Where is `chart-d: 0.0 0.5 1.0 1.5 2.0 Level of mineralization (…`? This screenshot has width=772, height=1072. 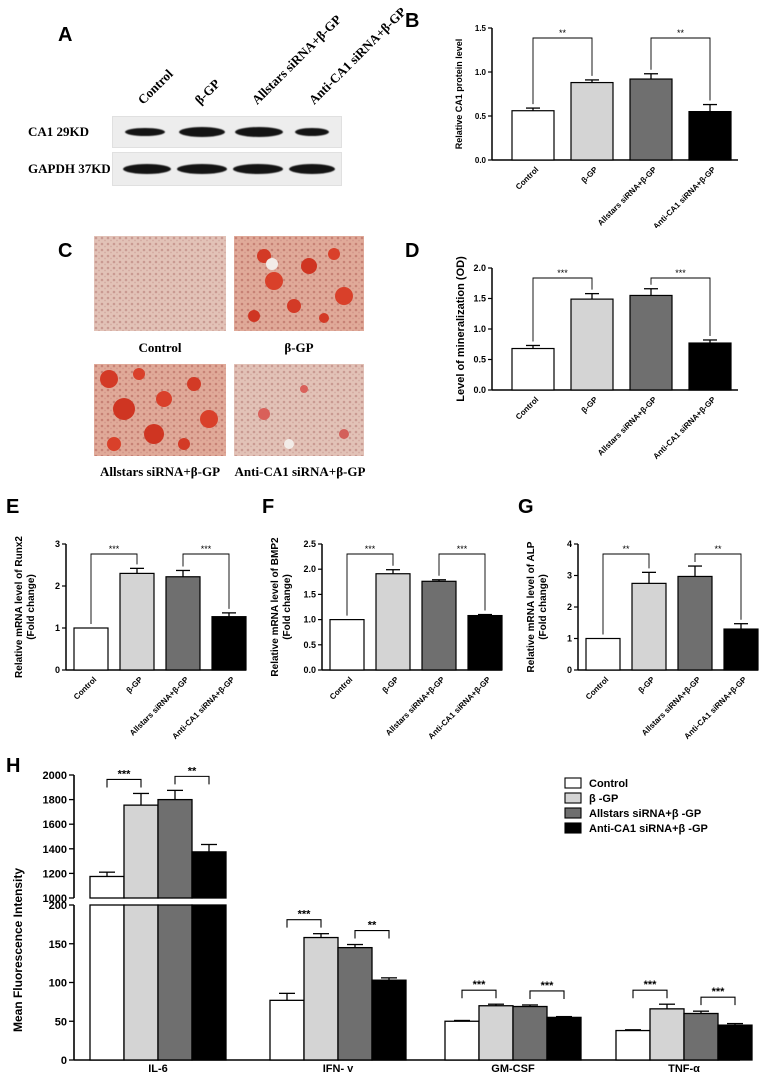
chart-d: 0.0 0.5 1.0 1.5 2.0 Level of mineralization (… is located at coordinates (596, 358).